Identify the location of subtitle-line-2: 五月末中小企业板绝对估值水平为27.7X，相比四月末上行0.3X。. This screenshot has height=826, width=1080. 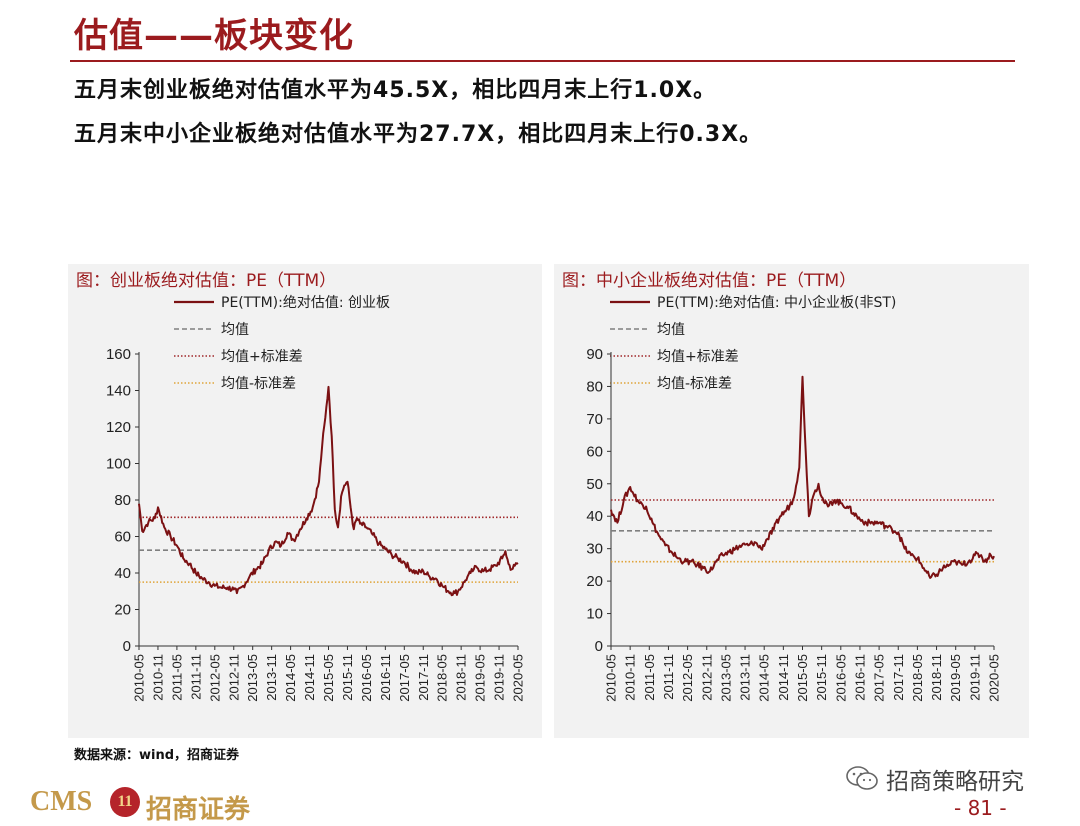
(418, 134).